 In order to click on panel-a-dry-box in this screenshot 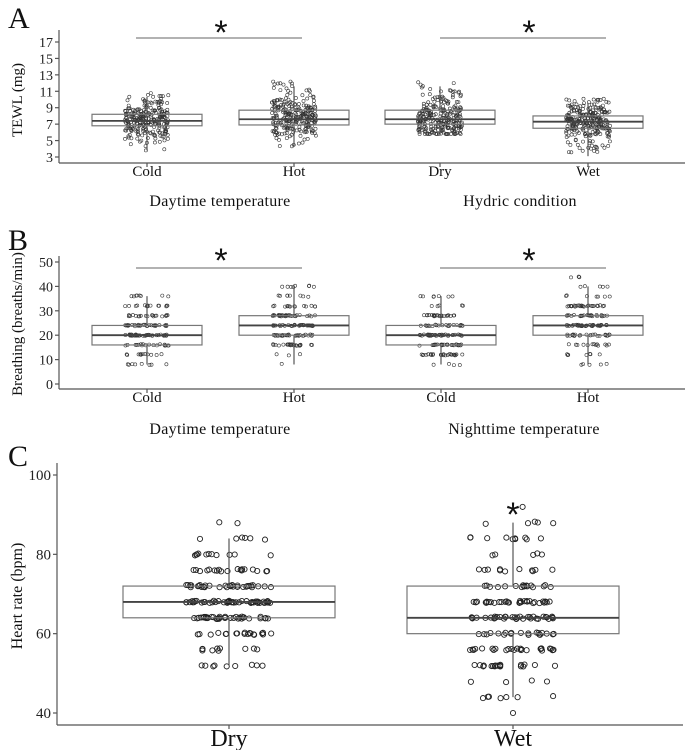, I will do `click(440, 117)`.